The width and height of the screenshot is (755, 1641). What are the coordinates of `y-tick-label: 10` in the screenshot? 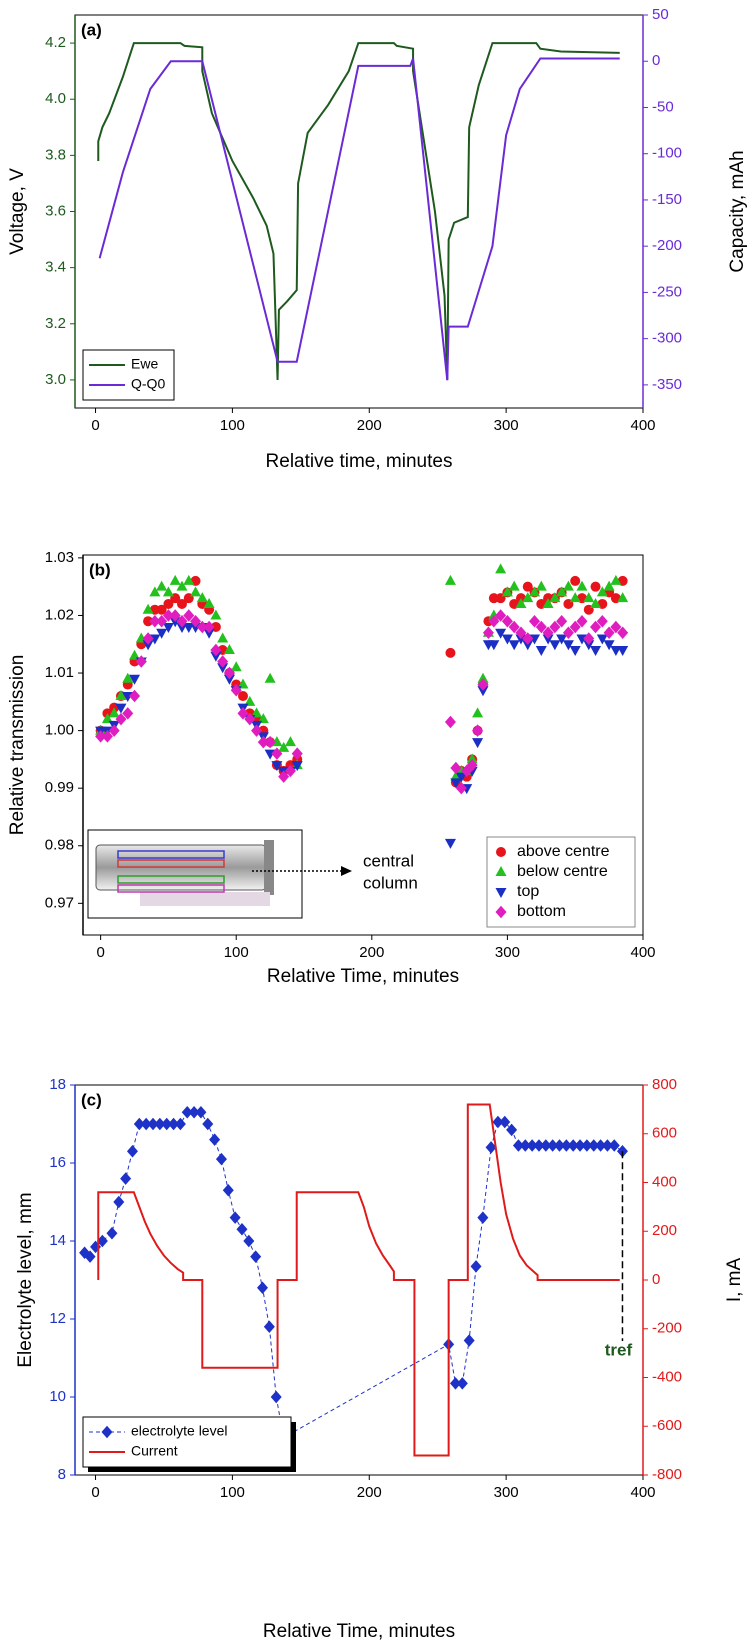 It's located at (57, 1396).